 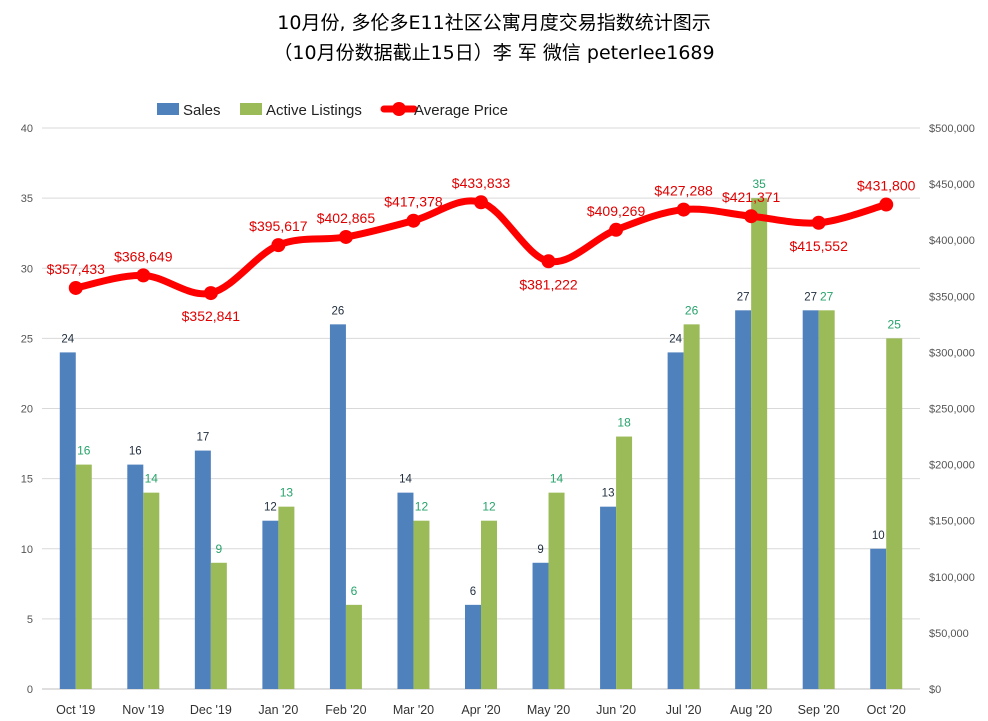 I want to click on active-listings-data-label: 26, so click(x=692, y=310).